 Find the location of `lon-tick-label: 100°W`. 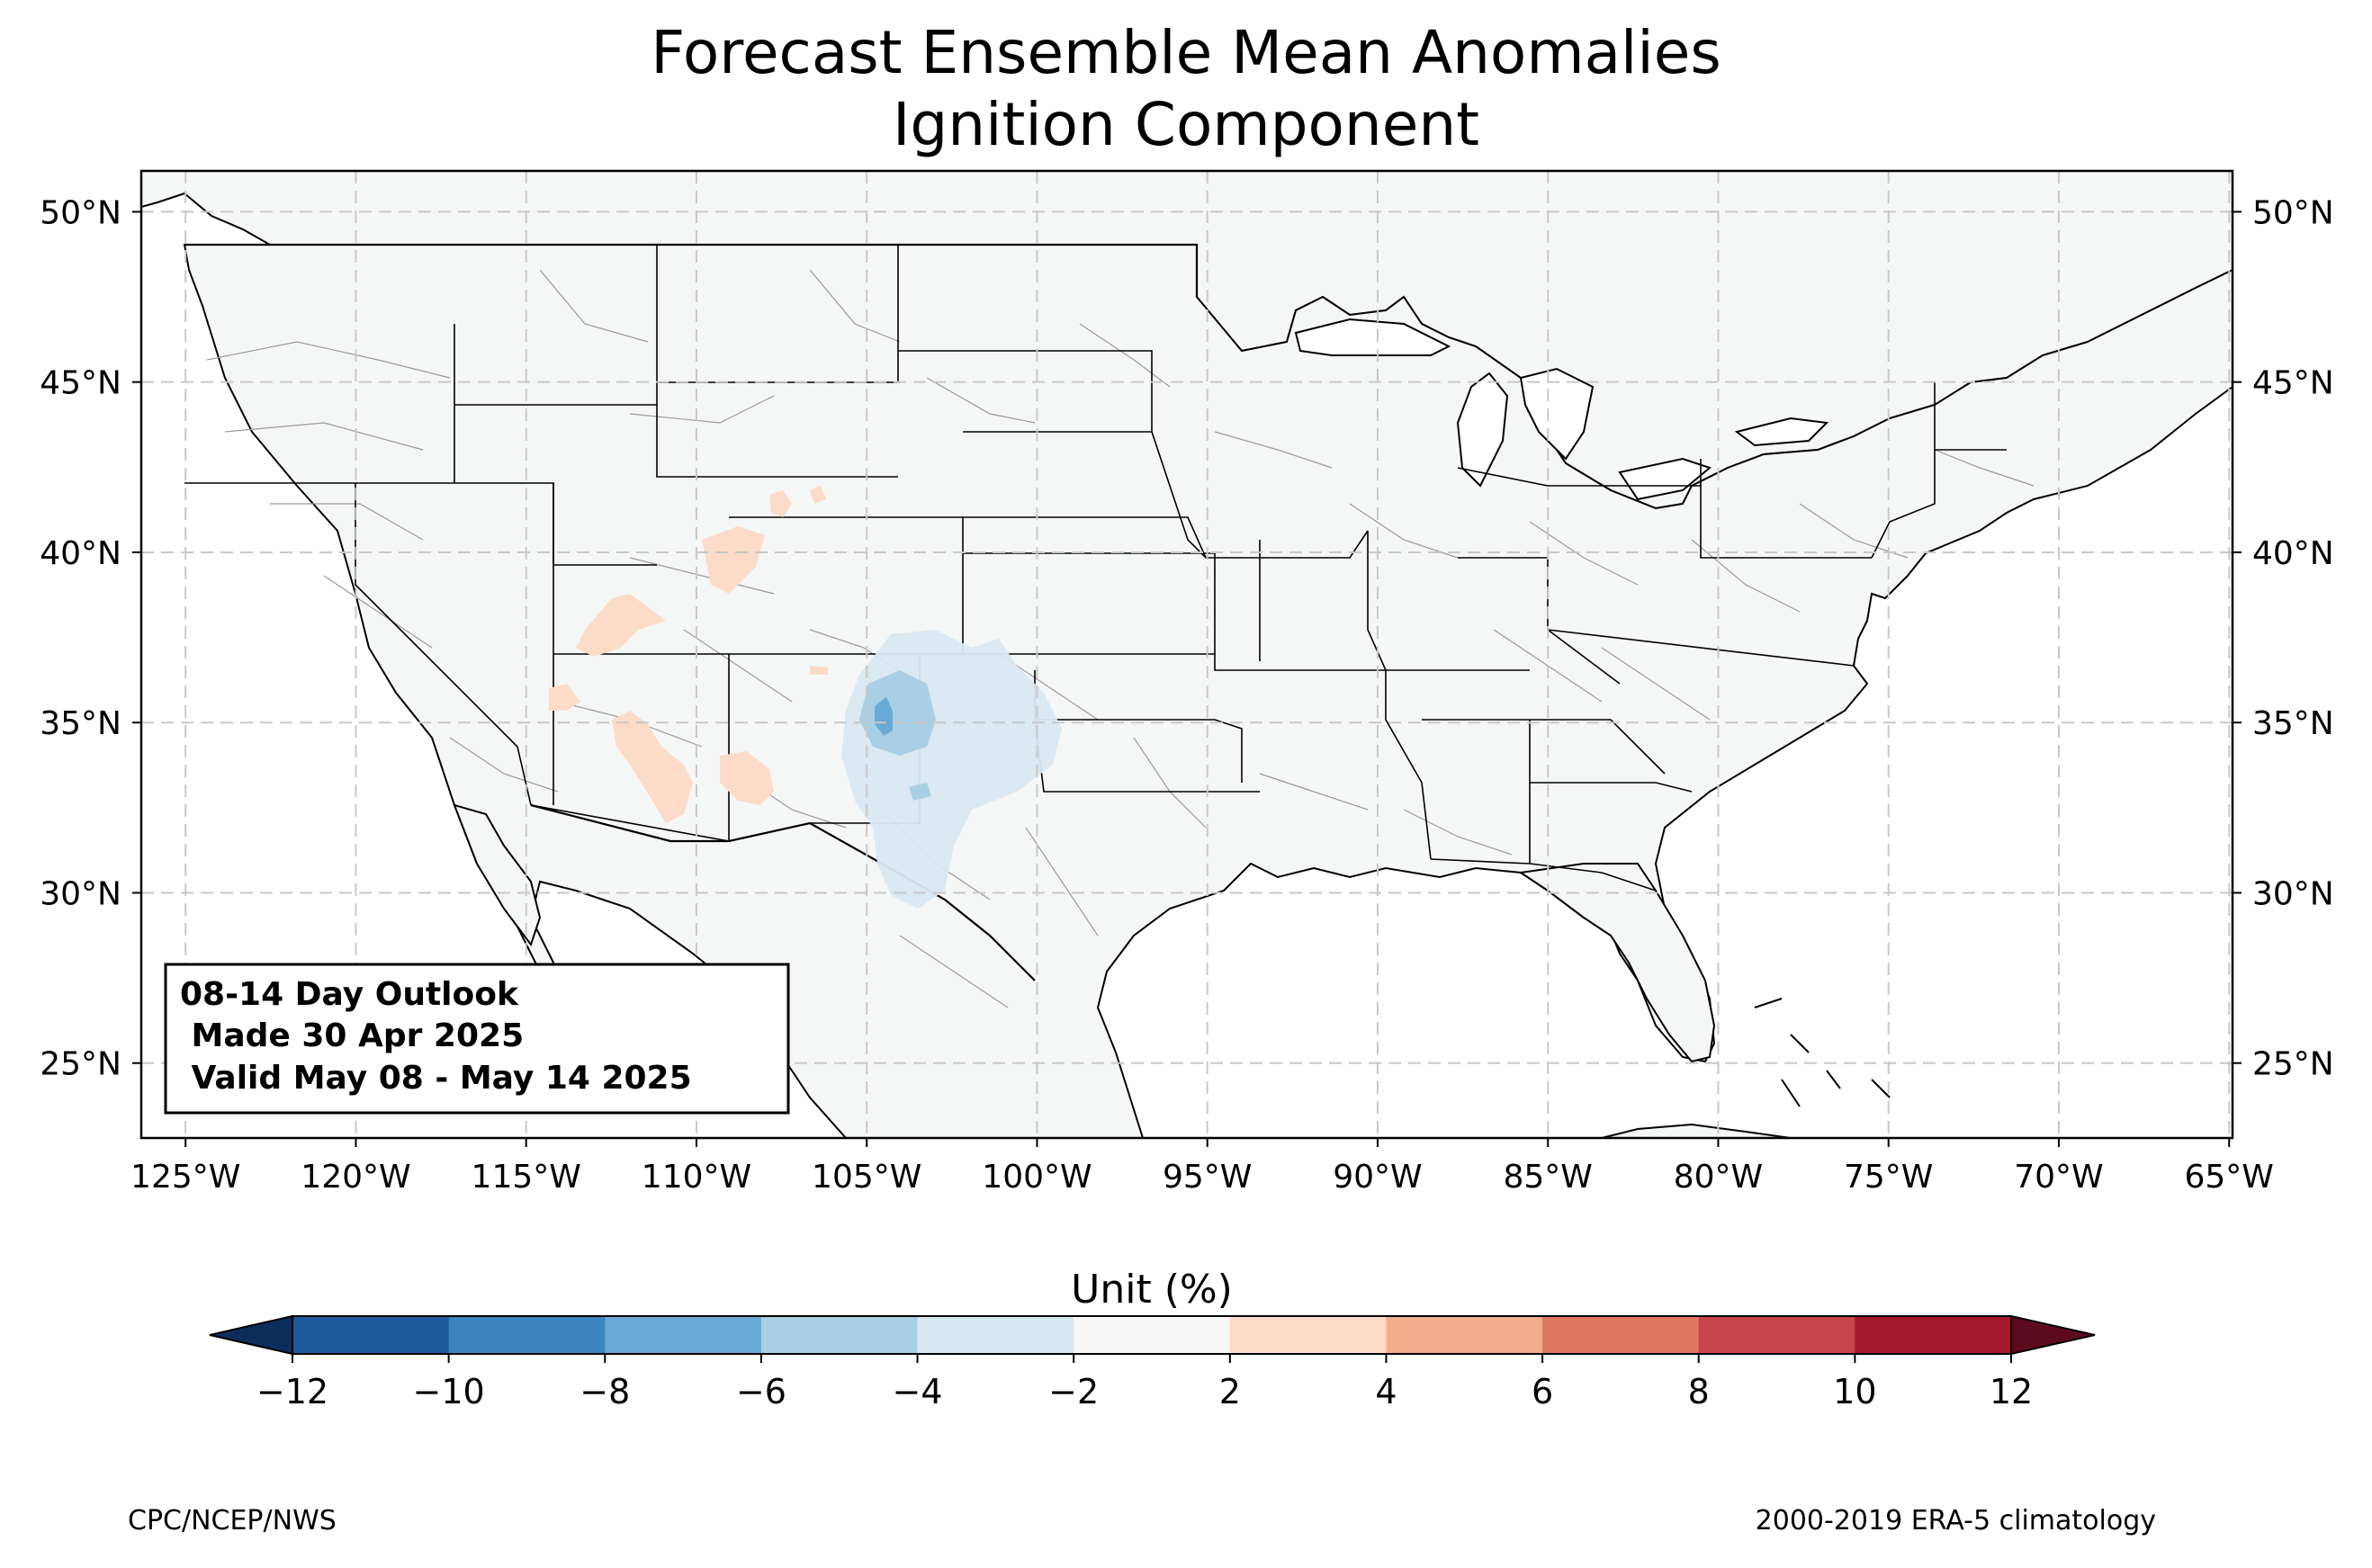

lon-tick-label: 100°W is located at coordinates (1037, 1177).